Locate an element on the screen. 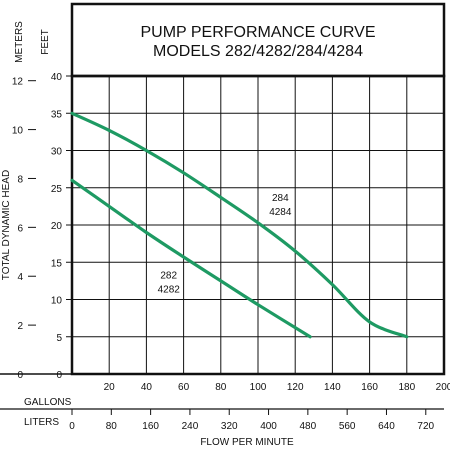 This screenshot has width=450, height=450. x-tick-label-gallons: 100 is located at coordinates (258, 387).